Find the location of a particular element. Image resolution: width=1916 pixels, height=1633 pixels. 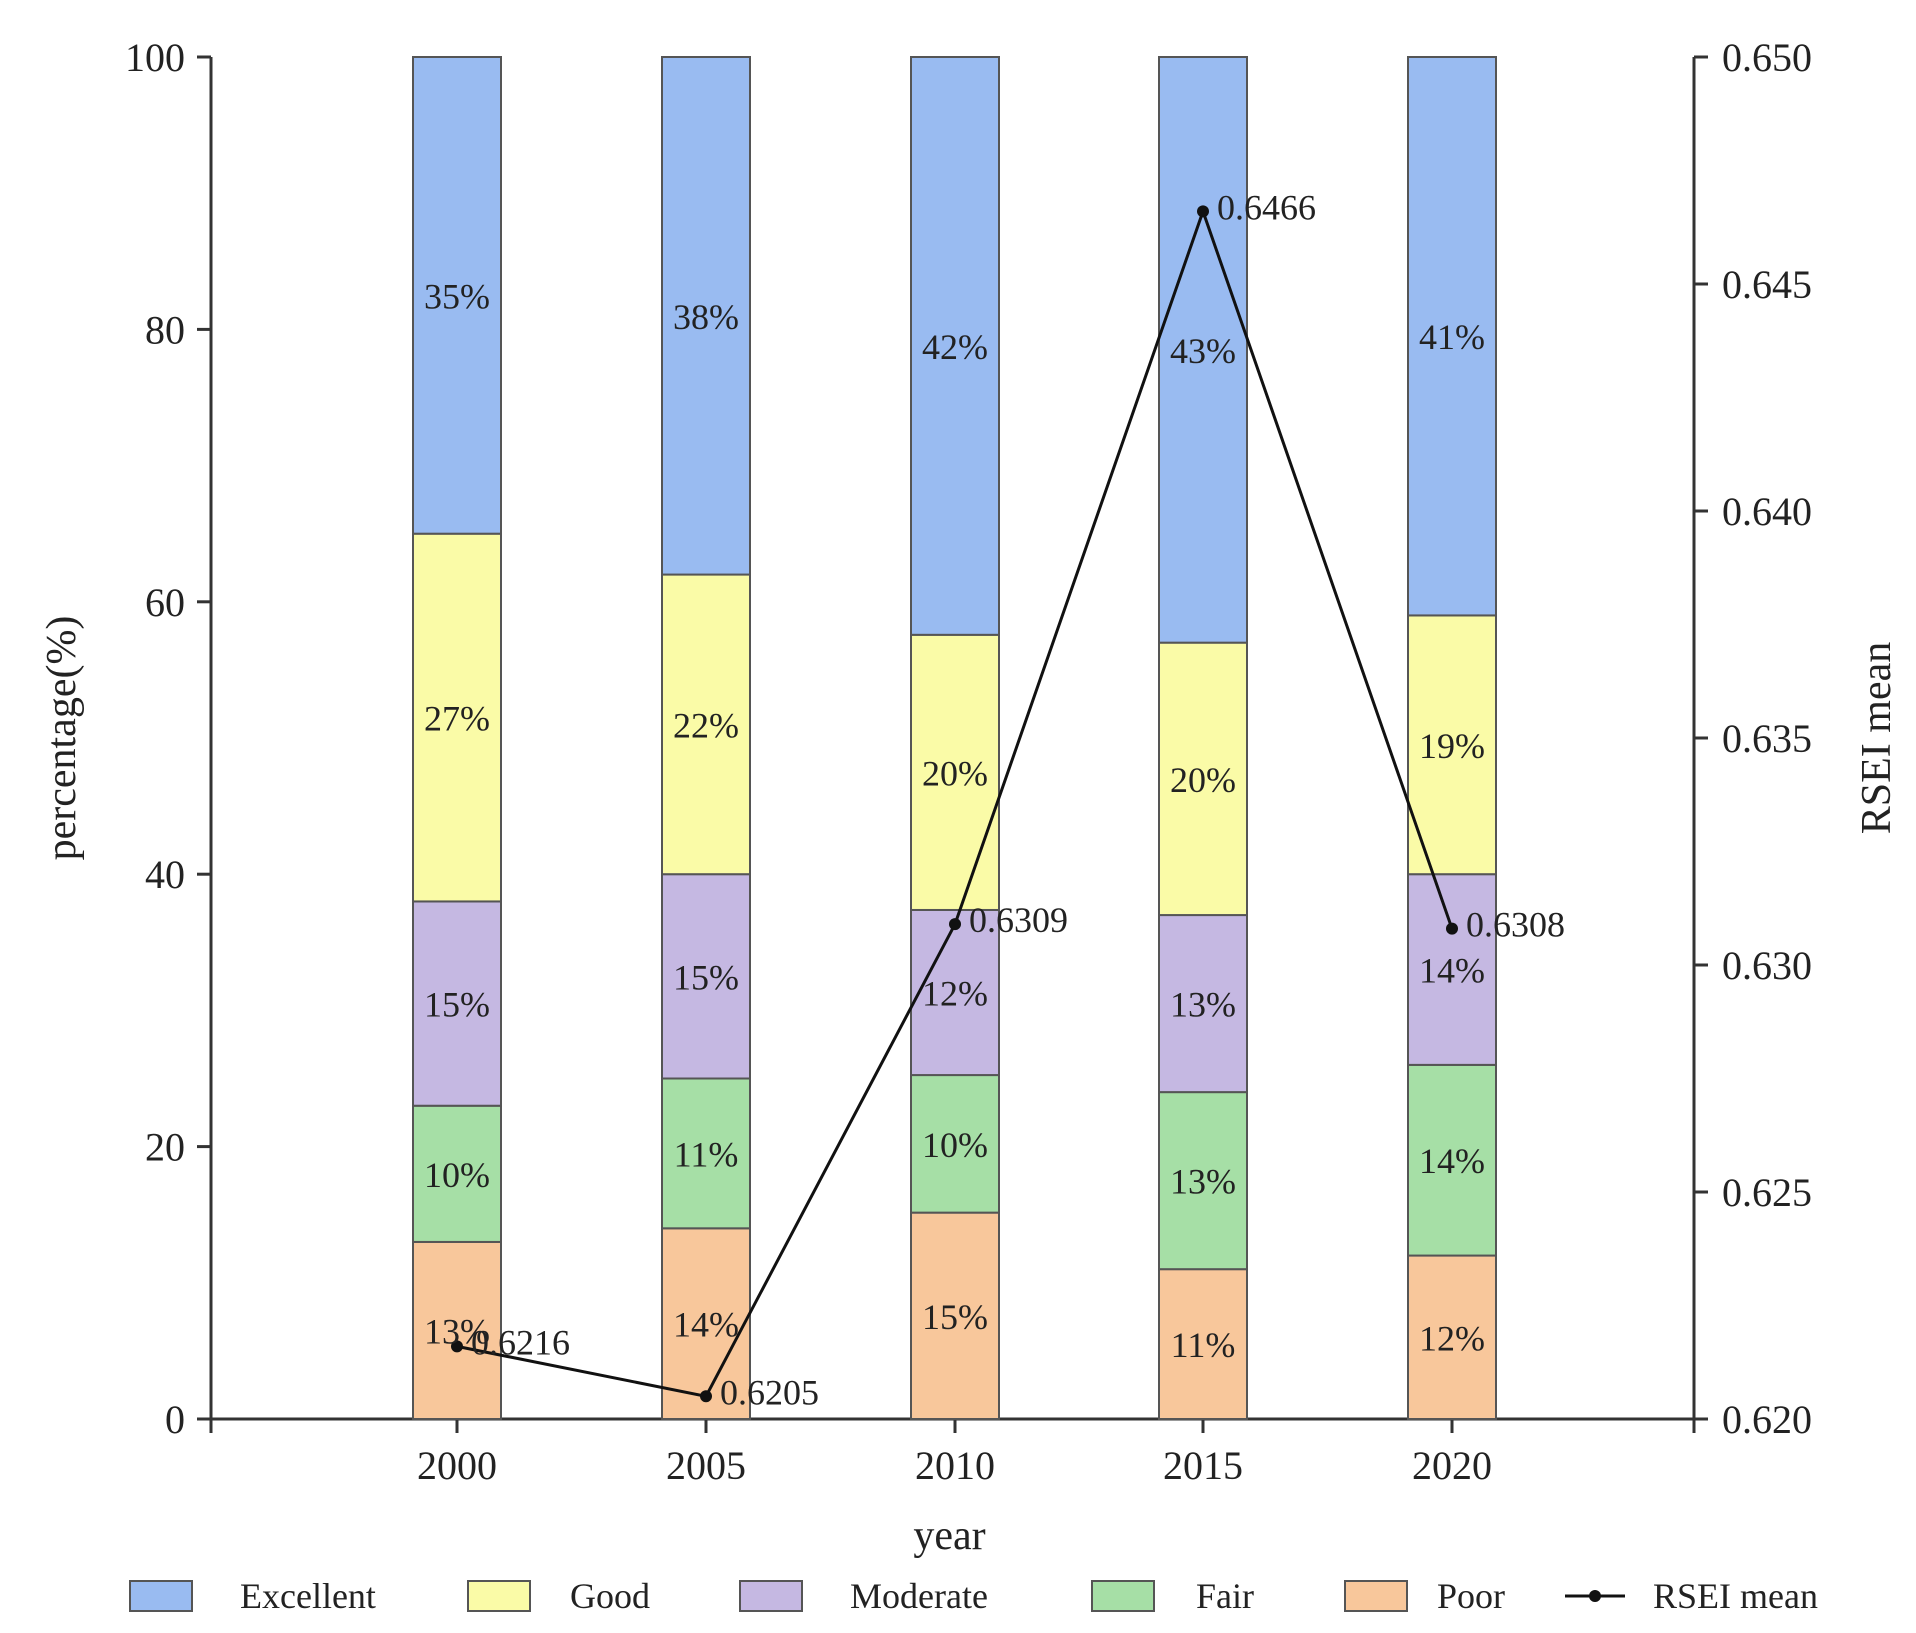

legend-swatch-good is located at coordinates (499, 1596).